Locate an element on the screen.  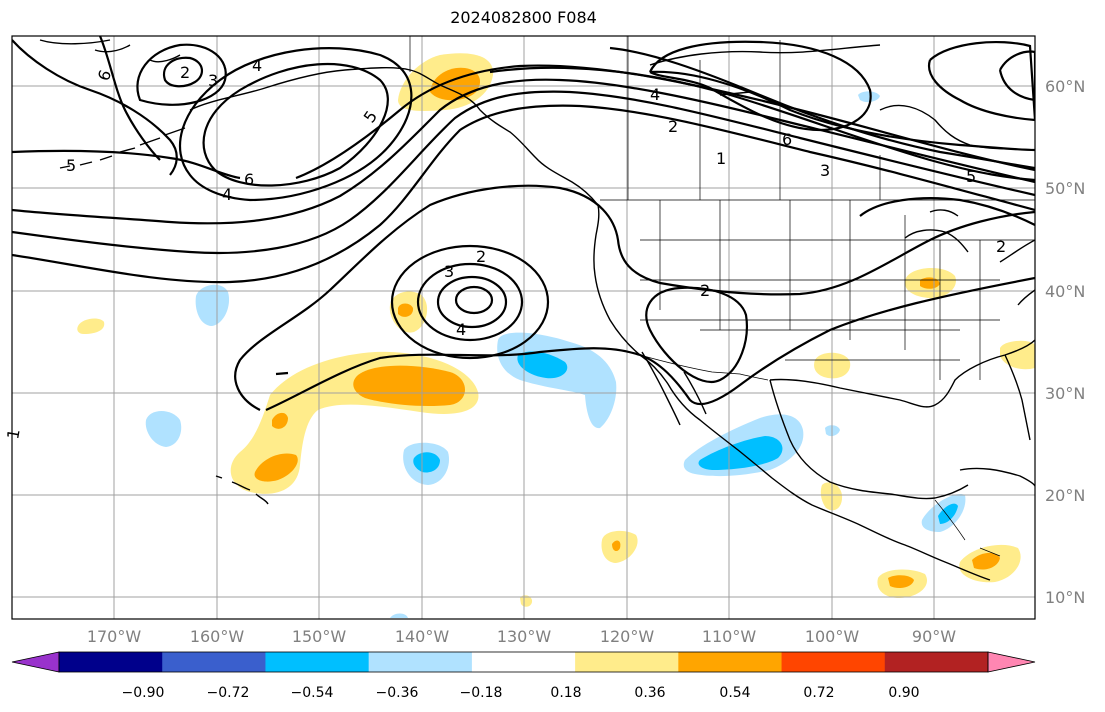
colorbar-tick-label: −0.18 is located at coordinates (481, 693).